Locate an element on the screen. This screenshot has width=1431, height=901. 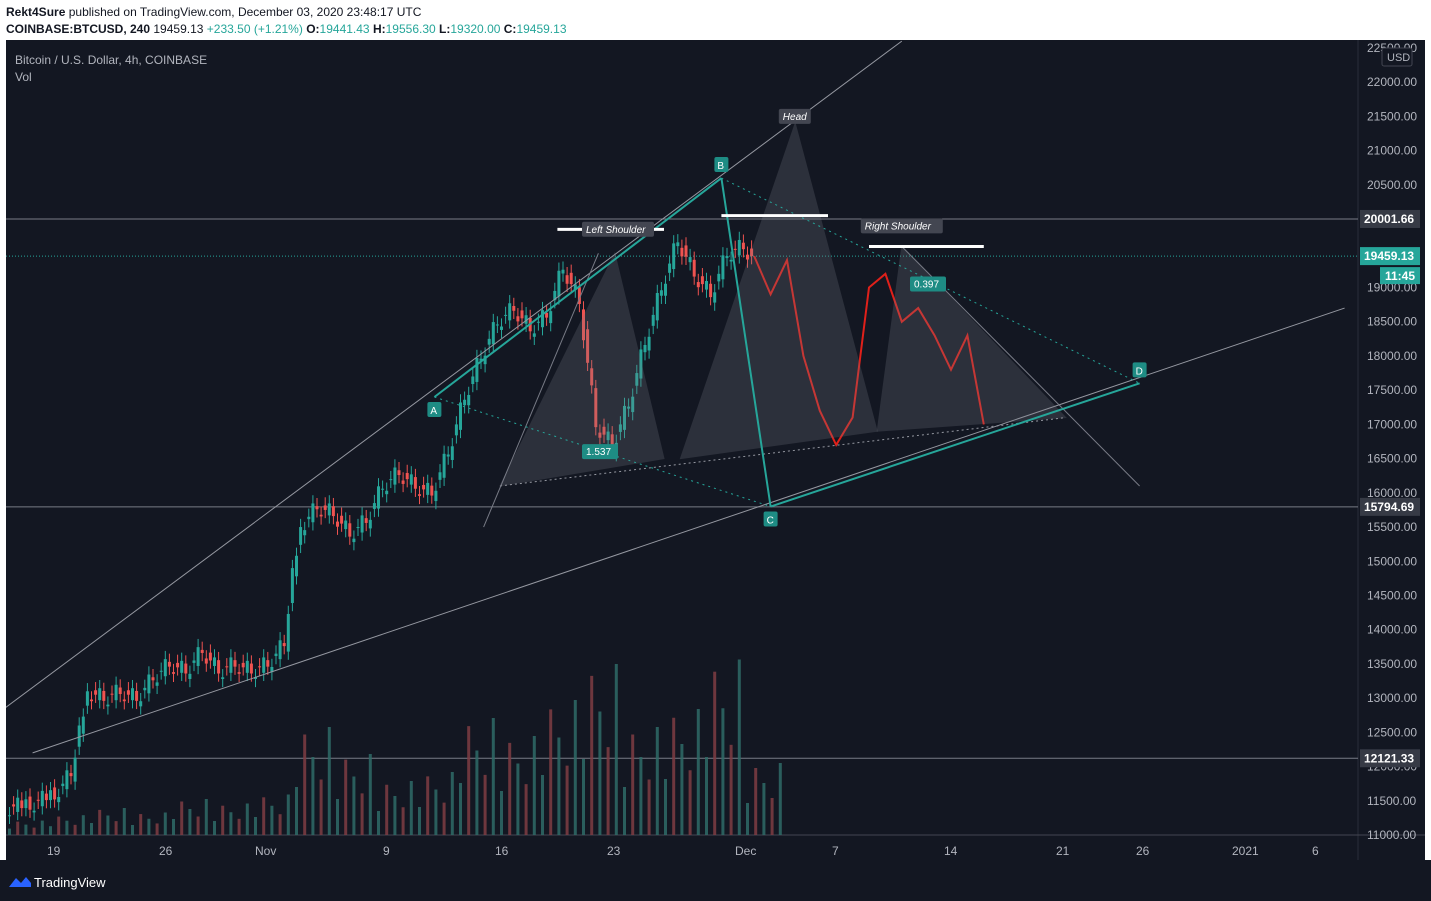
abcd-leg-bc is located at coordinates (746, 342).